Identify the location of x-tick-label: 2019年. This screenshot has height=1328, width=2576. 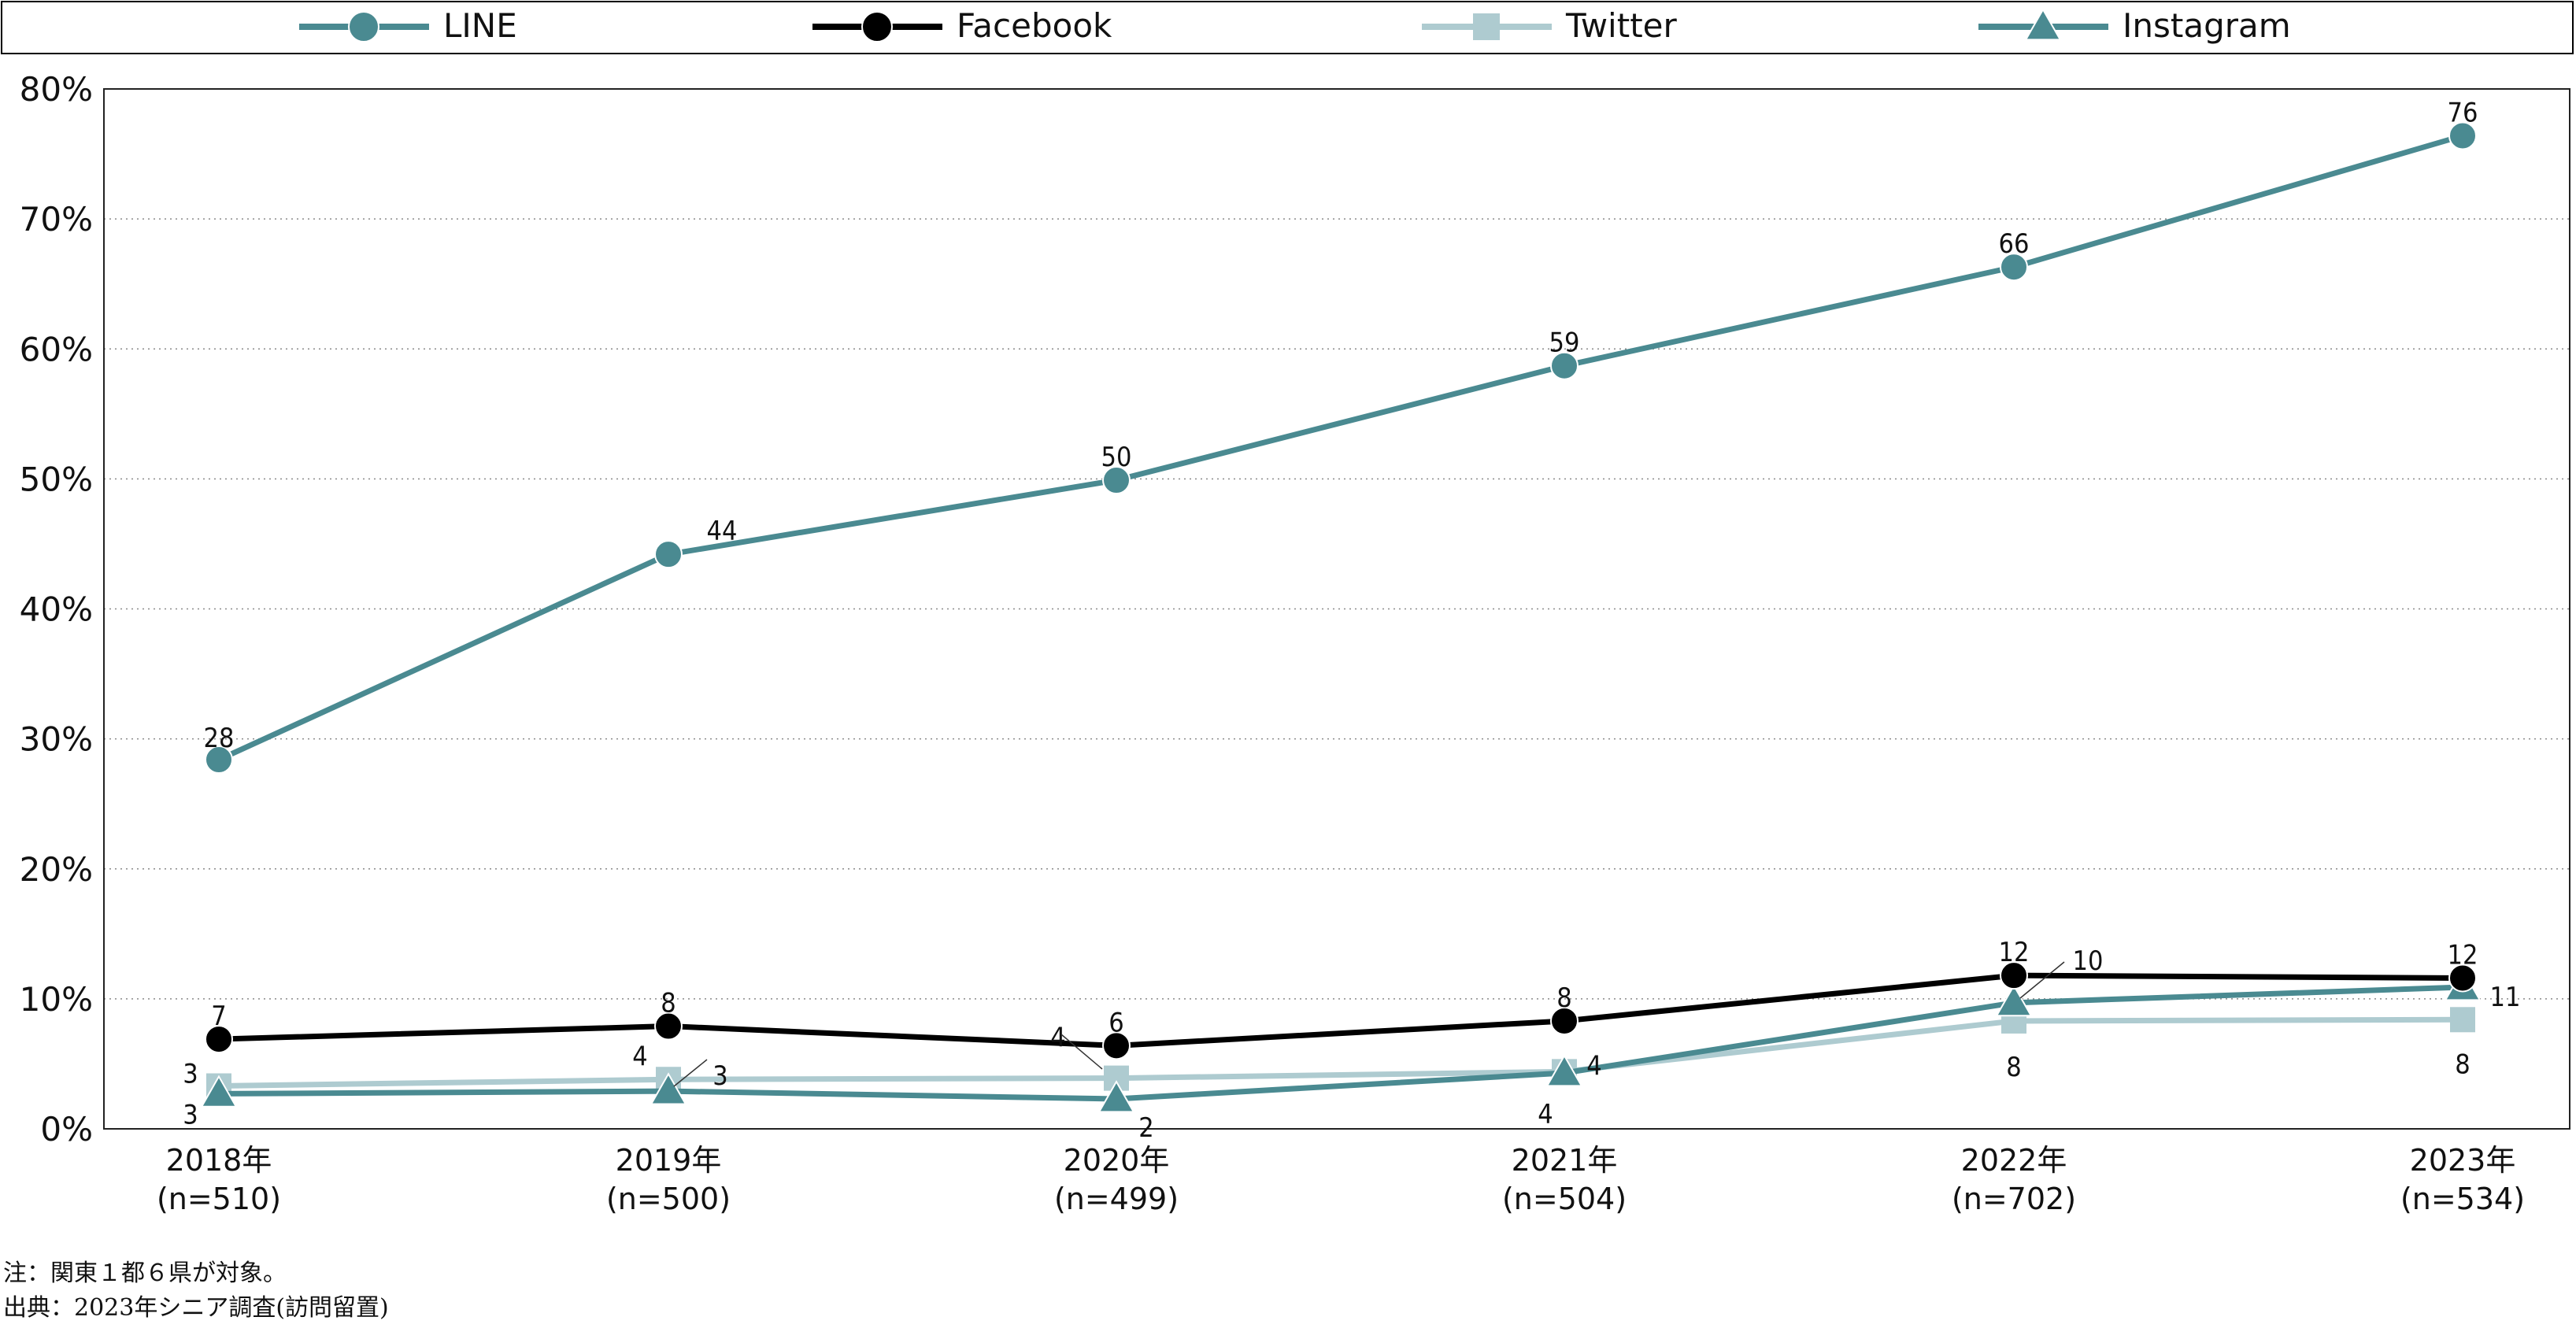
(669, 1160).